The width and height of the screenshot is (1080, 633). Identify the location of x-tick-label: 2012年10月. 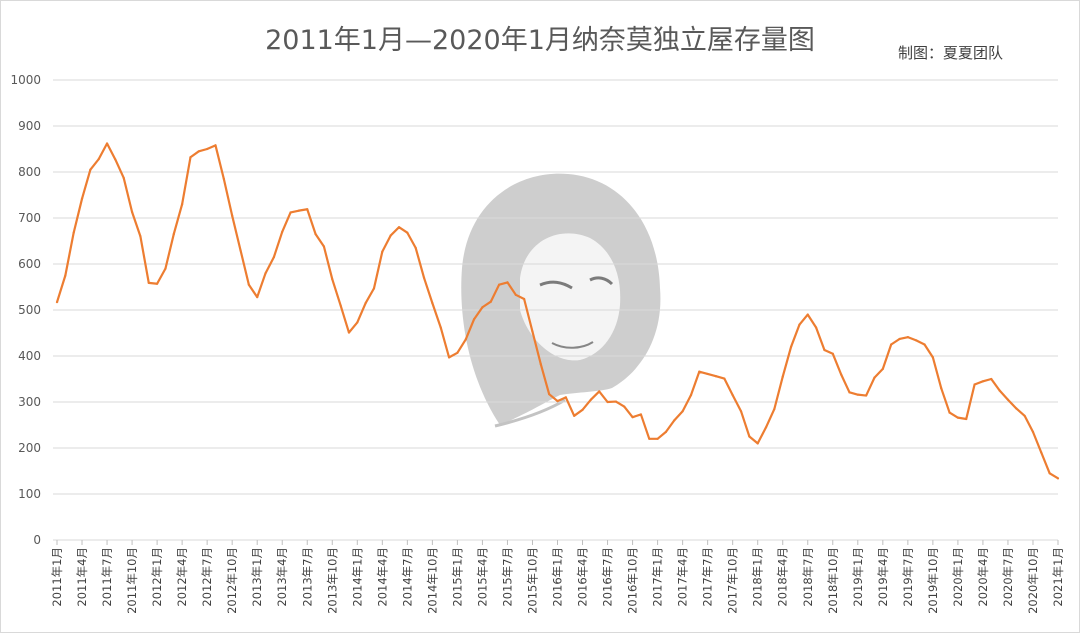
(232, 580).